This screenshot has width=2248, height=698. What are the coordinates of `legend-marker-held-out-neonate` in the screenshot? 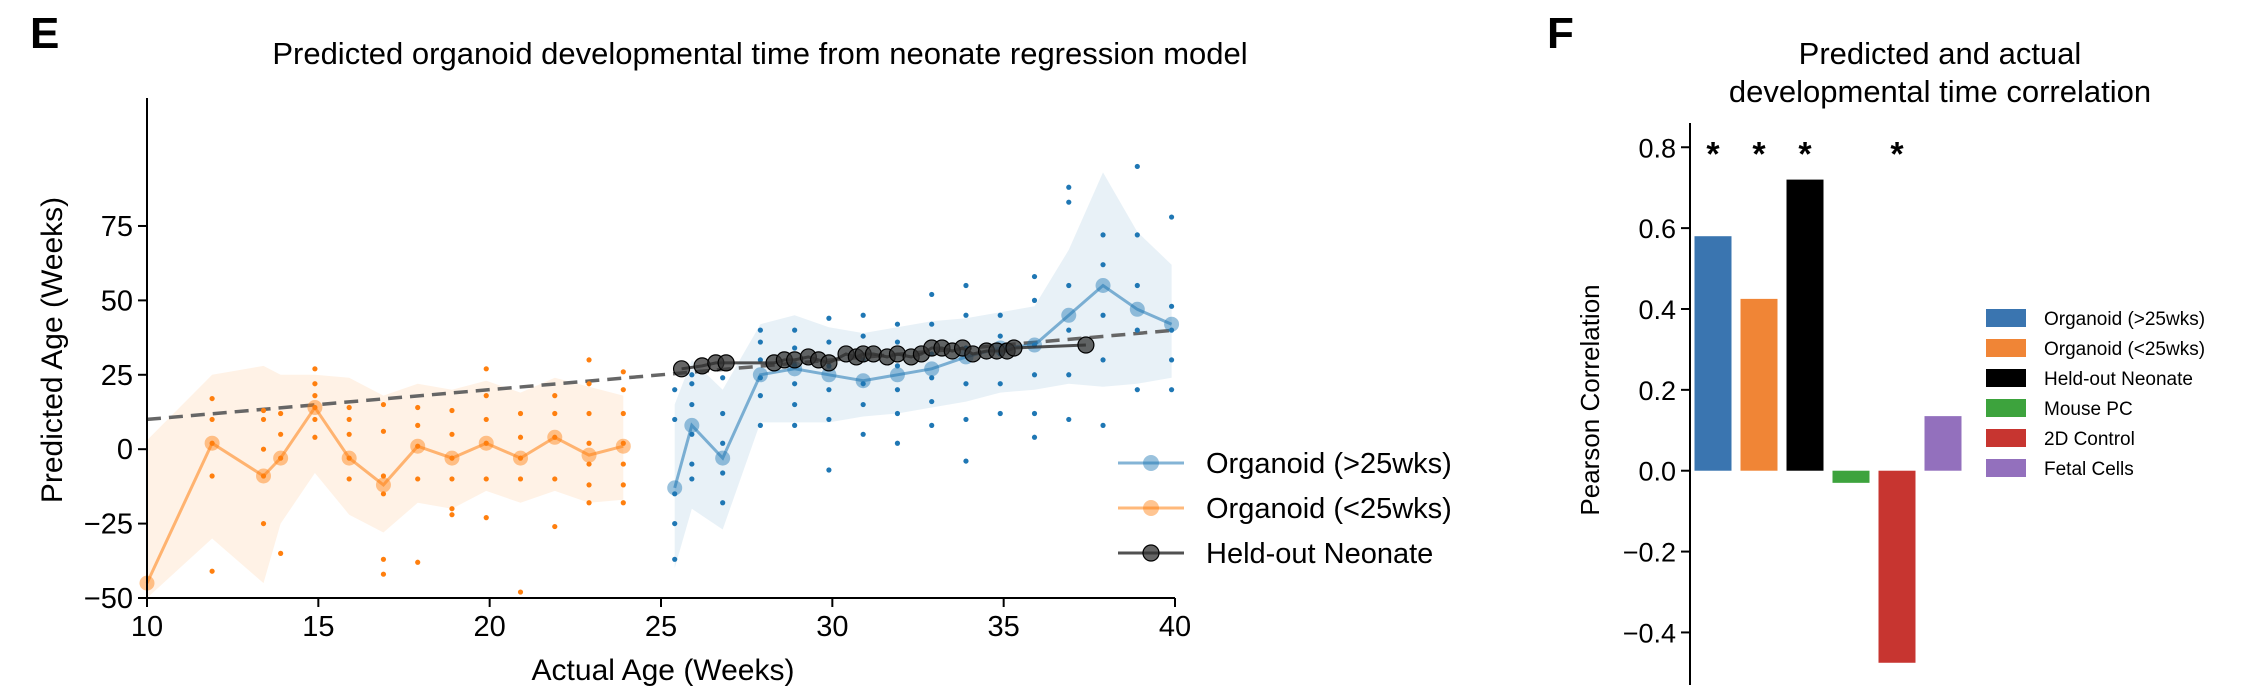 It's located at (1151, 553).